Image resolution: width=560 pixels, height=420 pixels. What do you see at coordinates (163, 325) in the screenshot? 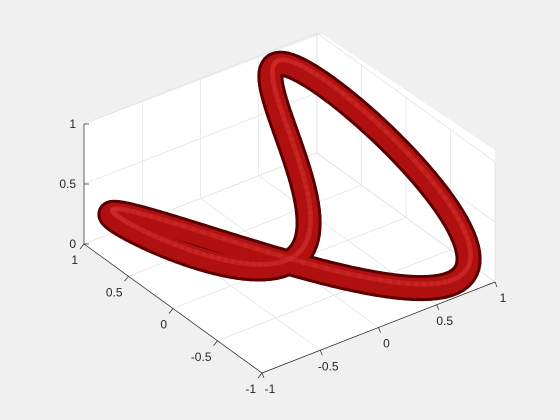
I see `y-tick-label: 0` at bounding box center [163, 325].